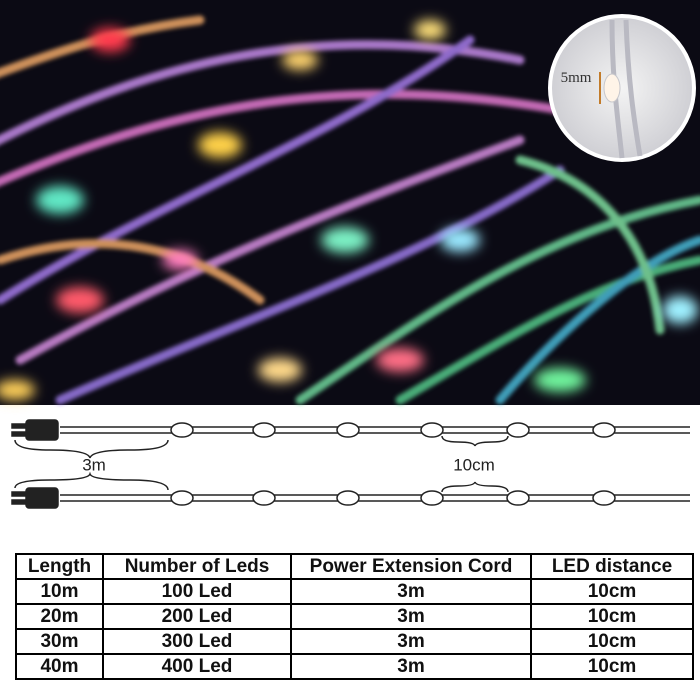  I want to click on cell: 30m, so click(59, 641).